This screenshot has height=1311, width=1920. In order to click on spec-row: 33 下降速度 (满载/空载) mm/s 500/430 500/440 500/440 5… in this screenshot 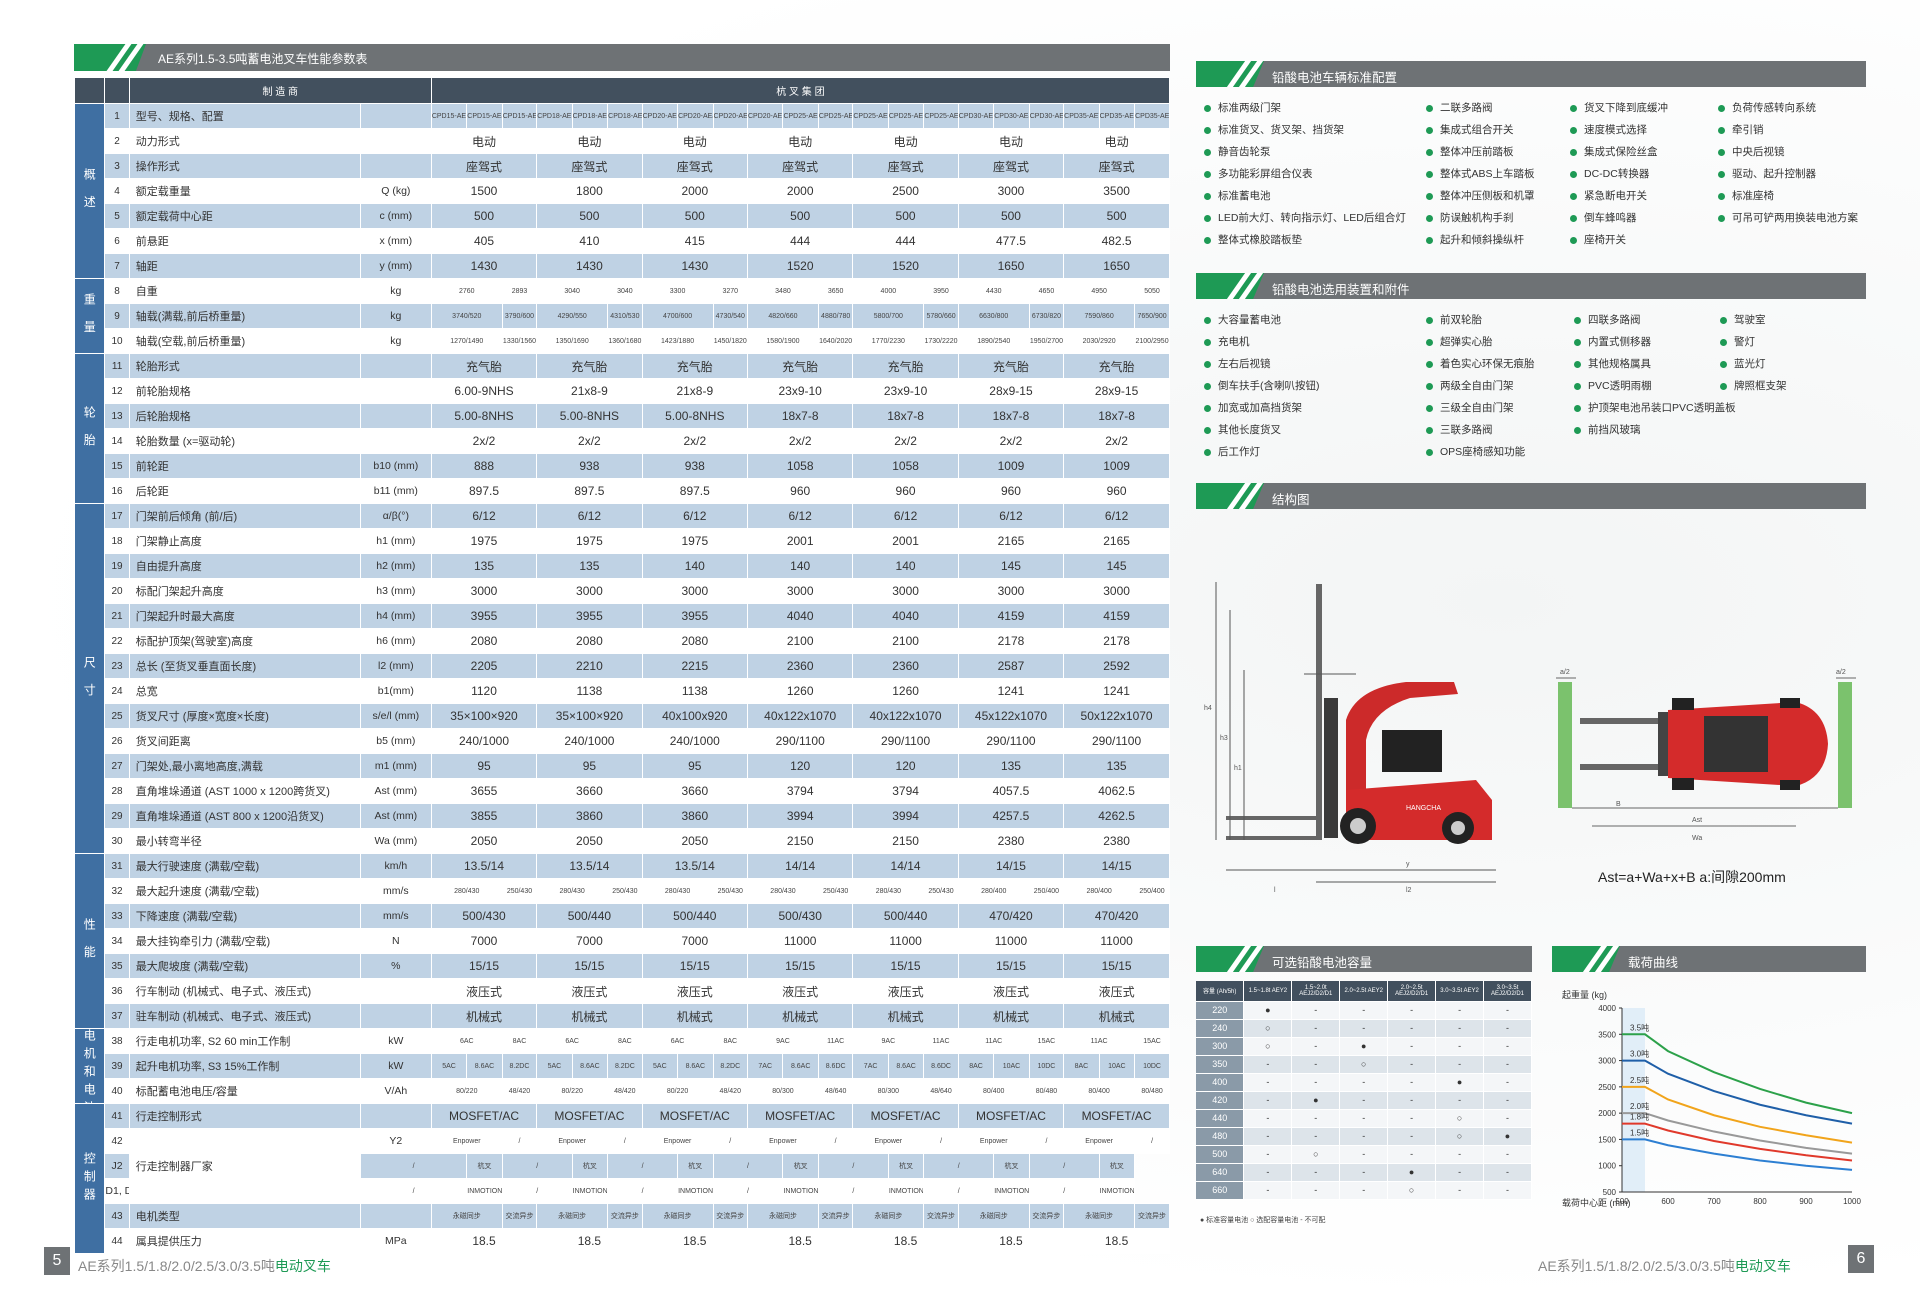, I will do `click(622, 916)`.